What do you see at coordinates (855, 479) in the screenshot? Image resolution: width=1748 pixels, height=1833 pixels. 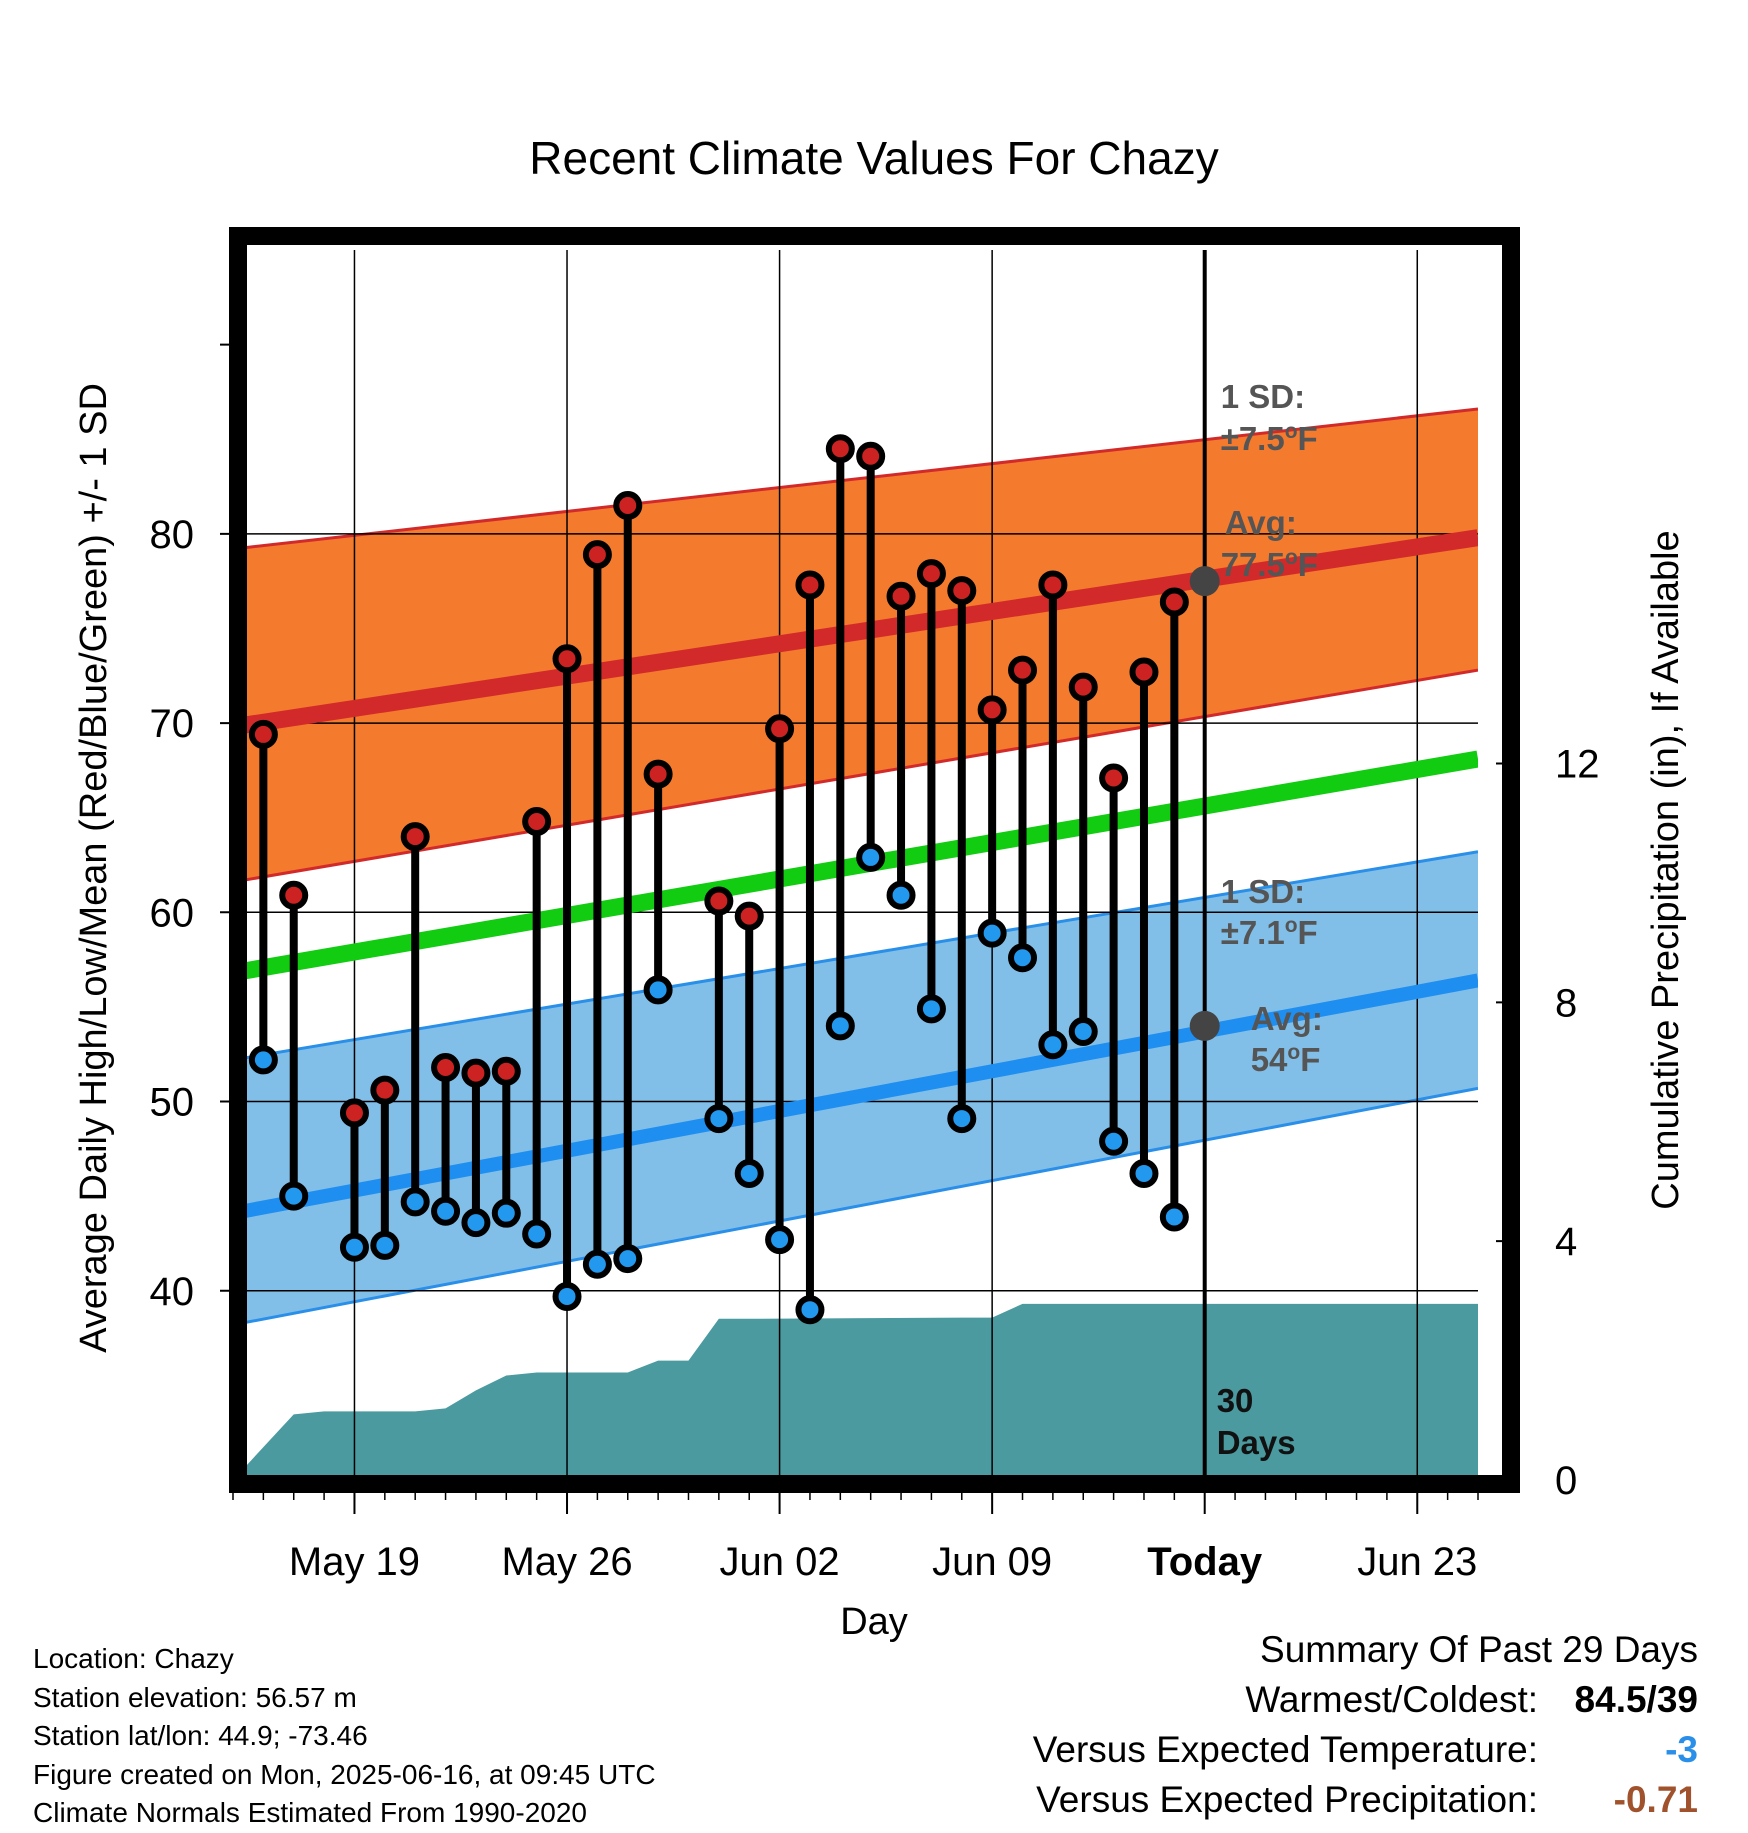 I see `high-sd-upper-edge` at bounding box center [855, 479].